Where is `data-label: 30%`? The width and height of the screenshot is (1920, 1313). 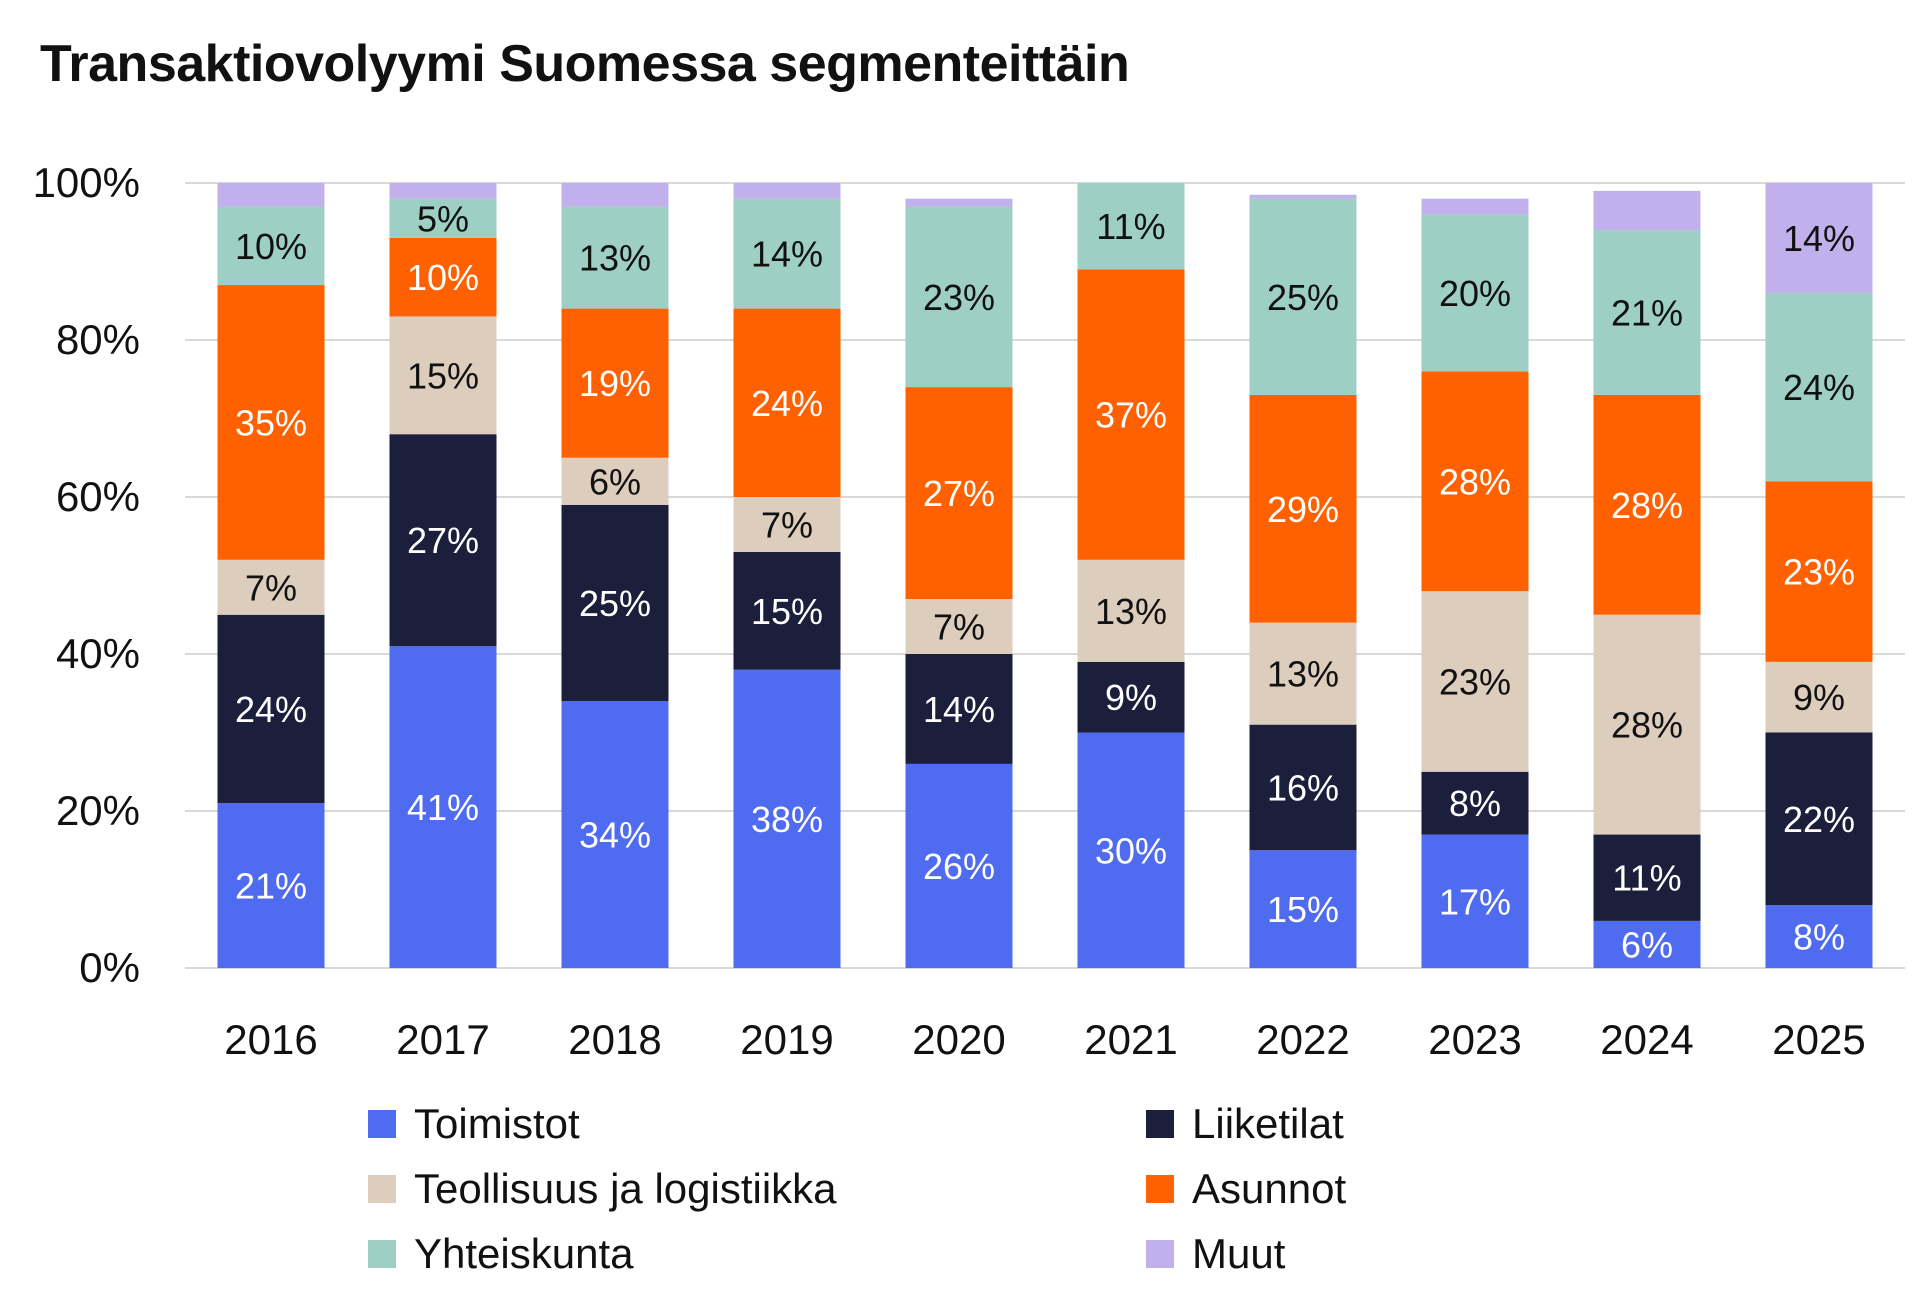 data-label: 30% is located at coordinates (1131, 850).